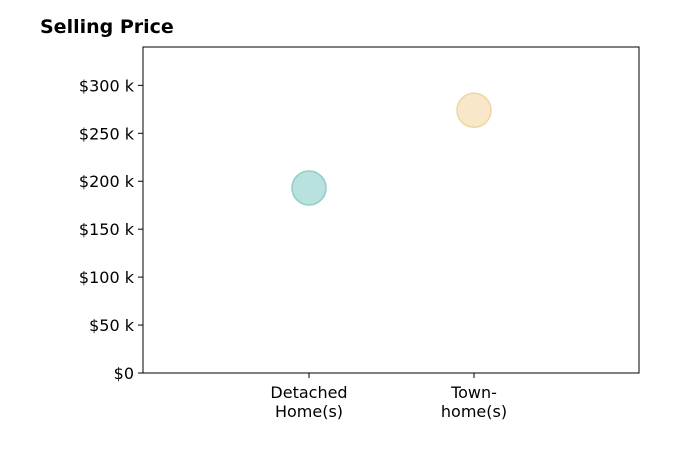  Describe the element at coordinates (124, 373) in the screenshot. I see `y-tick-label: $0` at that location.